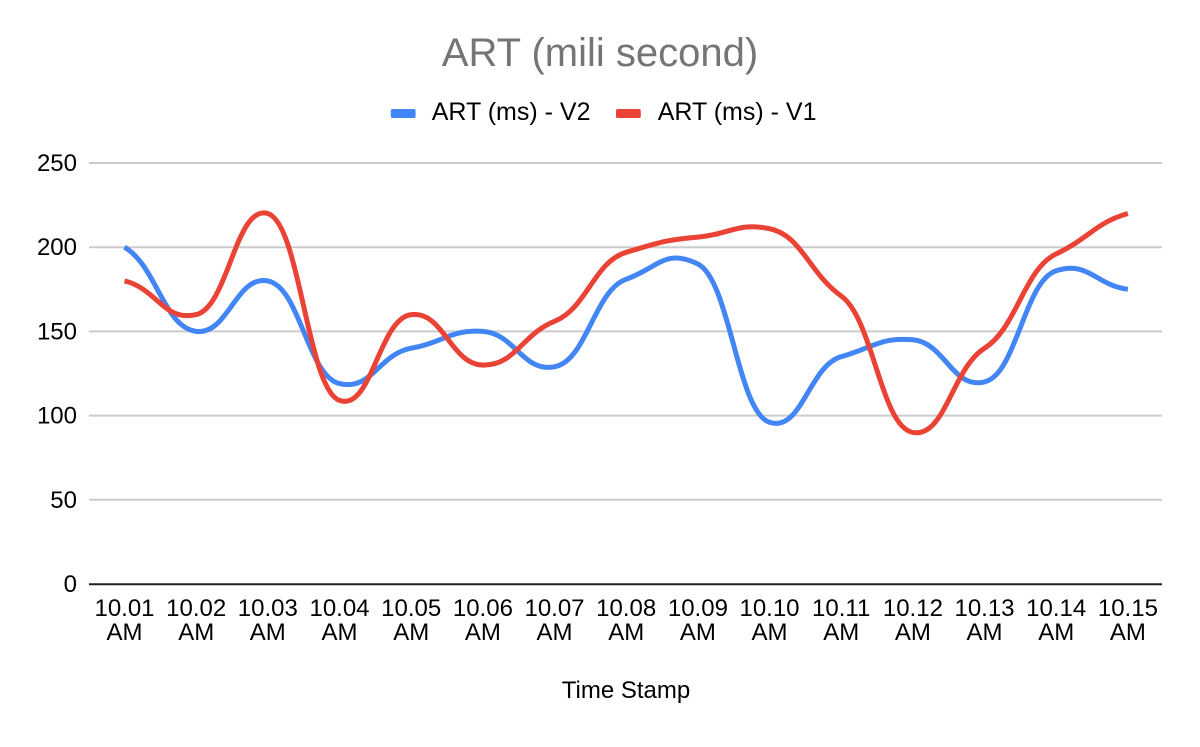  I want to click on svg-text: 10.07, so click(554, 608).